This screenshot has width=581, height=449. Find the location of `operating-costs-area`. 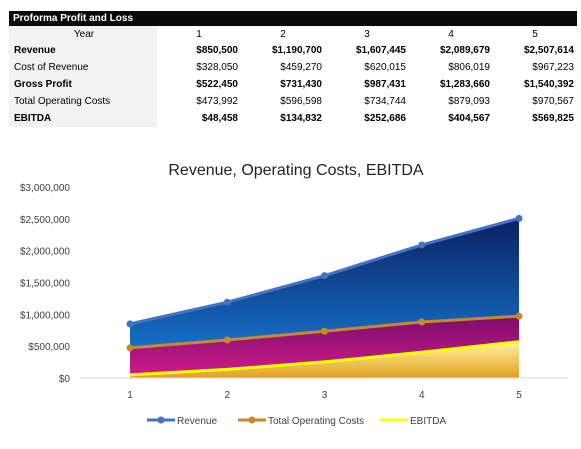

operating-costs-area is located at coordinates (324, 345).